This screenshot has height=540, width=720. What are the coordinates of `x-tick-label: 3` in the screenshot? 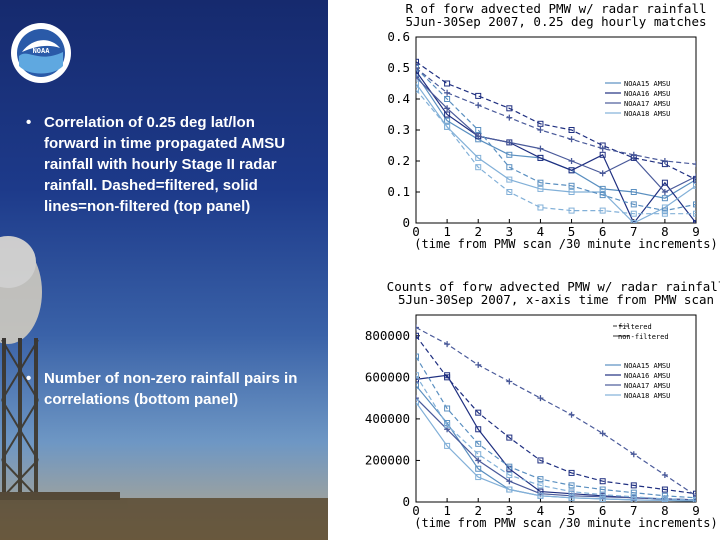 It's located at (510, 510).